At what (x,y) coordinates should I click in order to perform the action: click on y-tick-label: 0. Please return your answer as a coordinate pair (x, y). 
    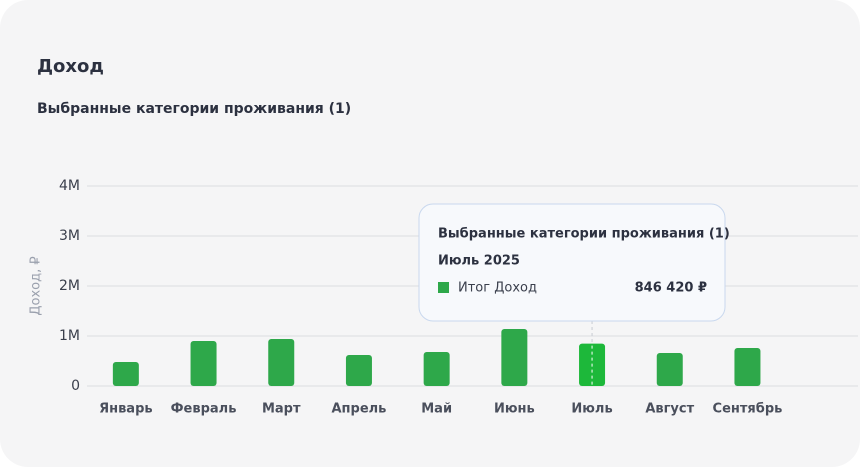
    Looking at the image, I should click on (75, 386).